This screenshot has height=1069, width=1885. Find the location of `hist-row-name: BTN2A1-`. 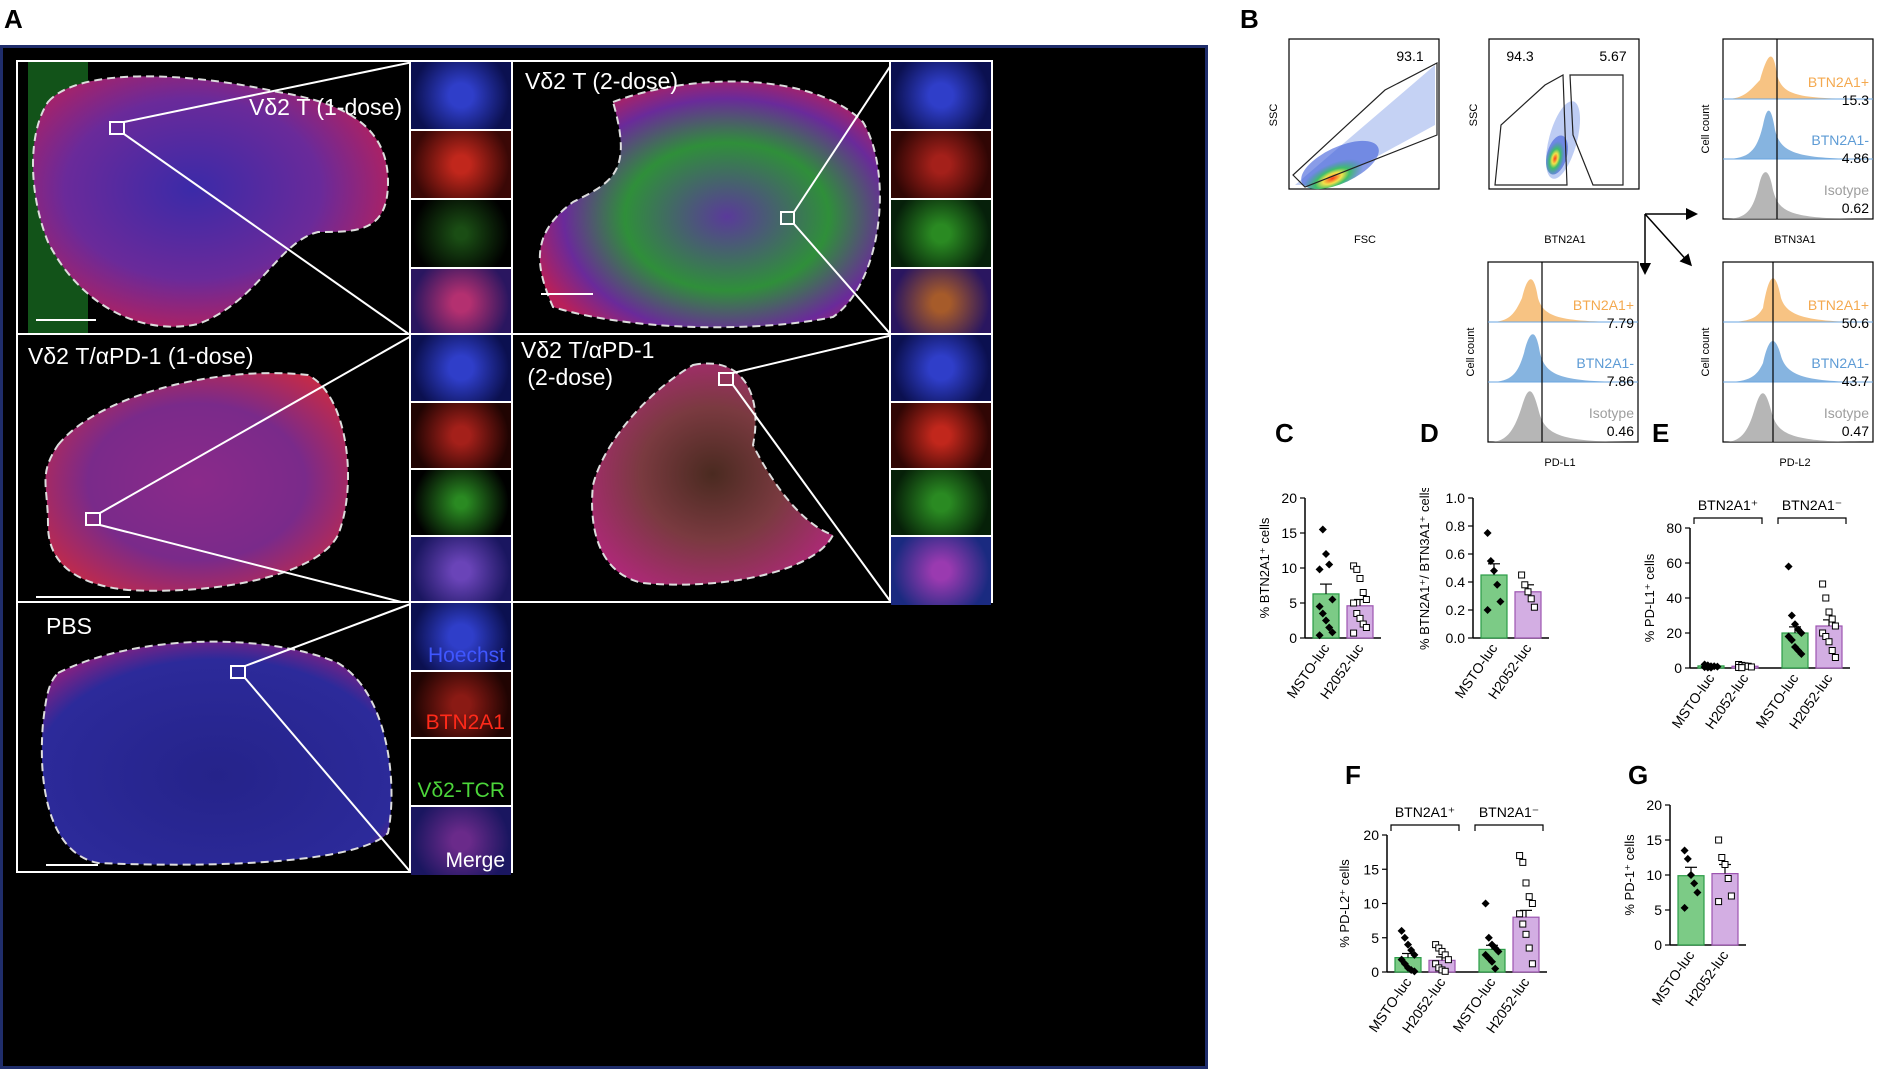

hist-row-name: BTN2A1- is located at coordinates (1840, 363).